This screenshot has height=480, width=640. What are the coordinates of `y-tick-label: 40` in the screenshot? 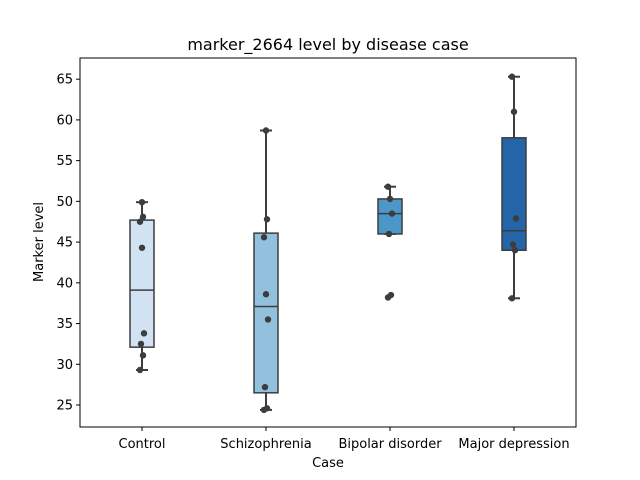 It's located at (64, 283).